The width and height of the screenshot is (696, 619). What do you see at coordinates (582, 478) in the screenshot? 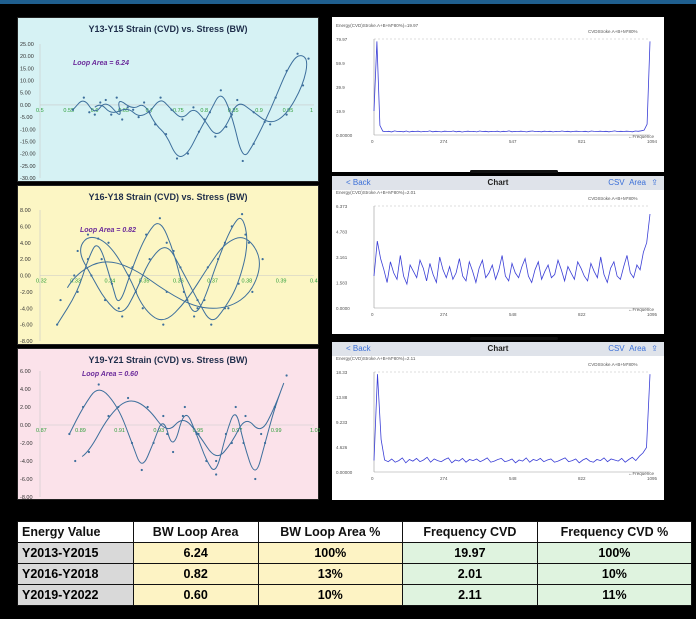
I see `x-tick-label: 822` at bounding box center [582, 478].